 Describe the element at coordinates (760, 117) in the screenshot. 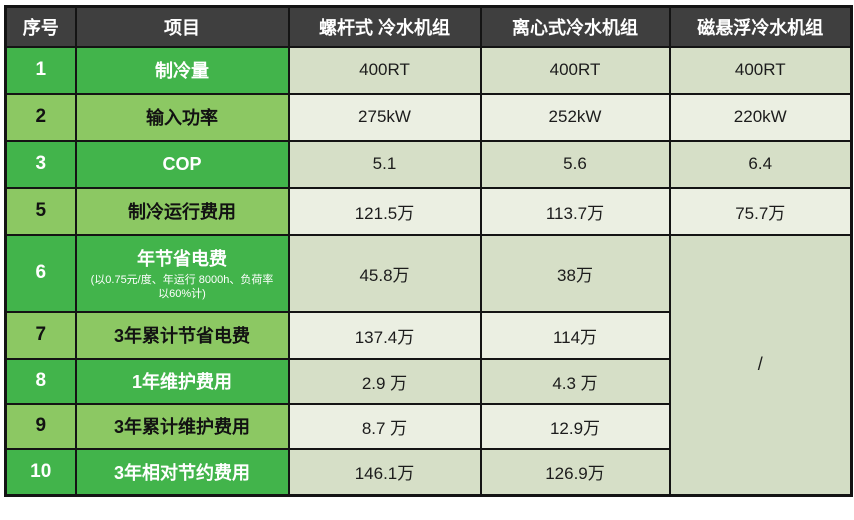

I see `value-cell: 220kW` at that location.